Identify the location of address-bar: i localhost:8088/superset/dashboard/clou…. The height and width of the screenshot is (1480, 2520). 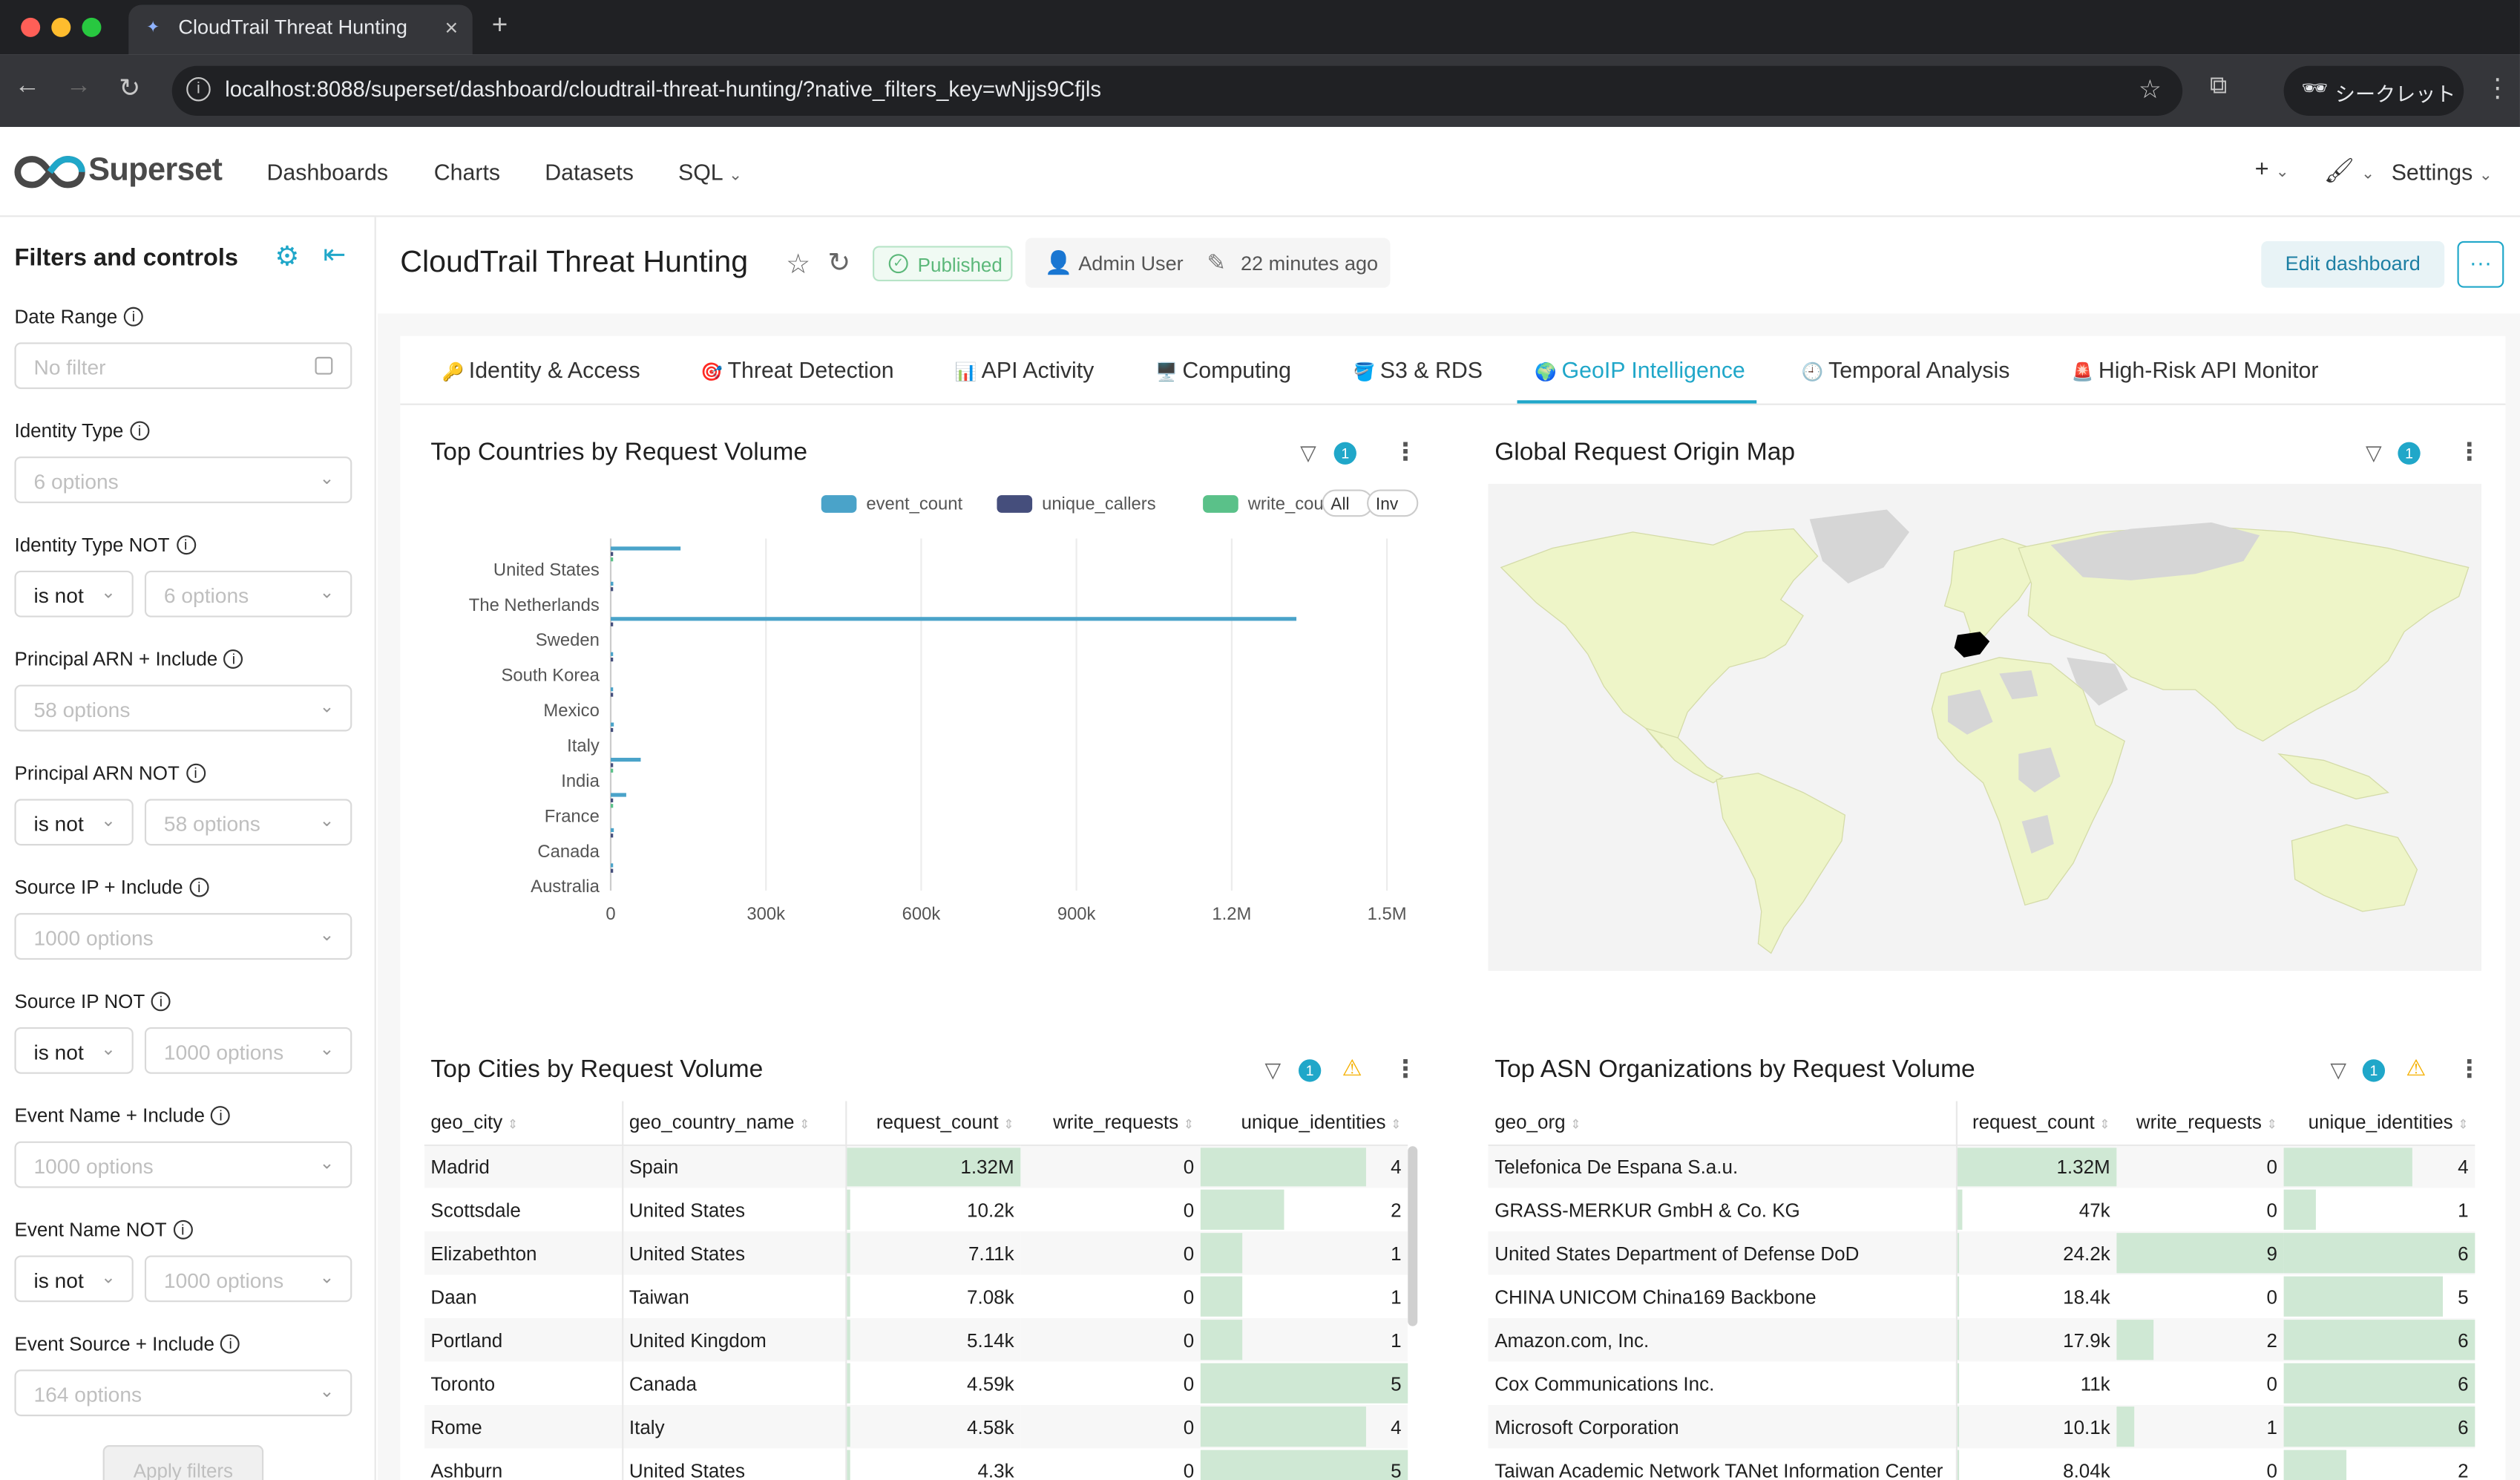
(1177, 90).